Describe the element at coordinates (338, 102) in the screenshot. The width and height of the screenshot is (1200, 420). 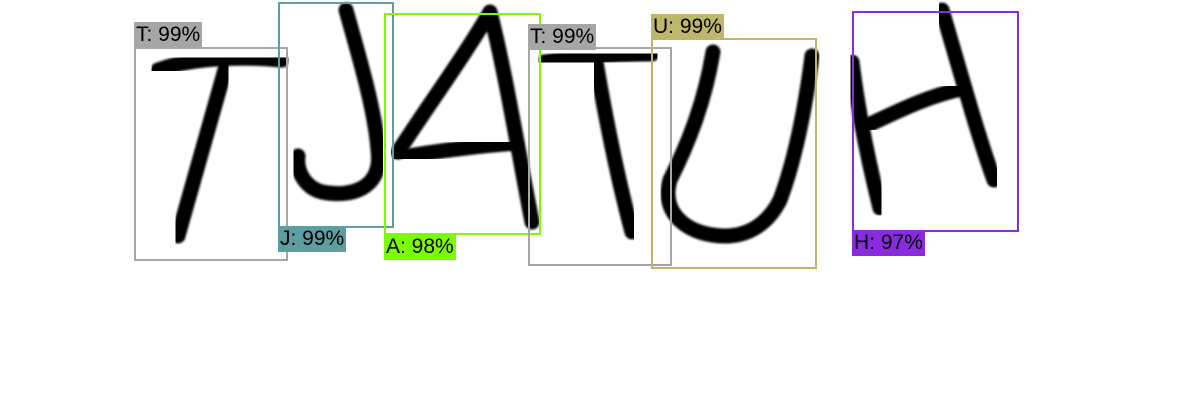
I see `glyph-j` at that location.